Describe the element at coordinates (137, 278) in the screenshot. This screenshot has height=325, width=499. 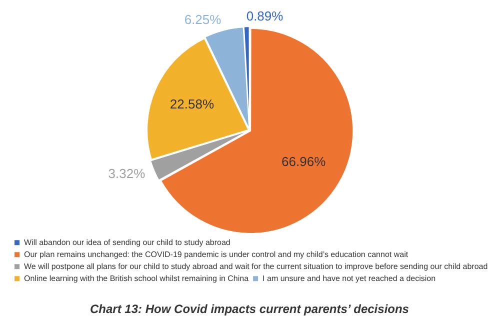
I see `legend-label: Online learning with the British school whilst remaining in China` at that location.